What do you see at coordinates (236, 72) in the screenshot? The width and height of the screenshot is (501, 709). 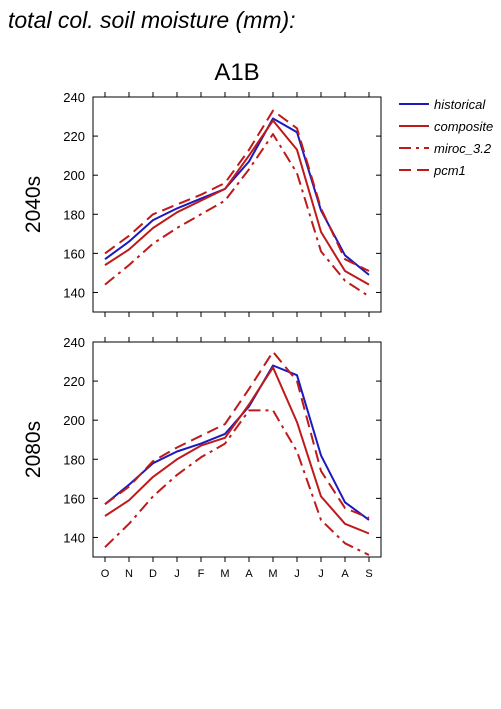 I see `scenario-label: A1B` at bounding box center [236, 72].